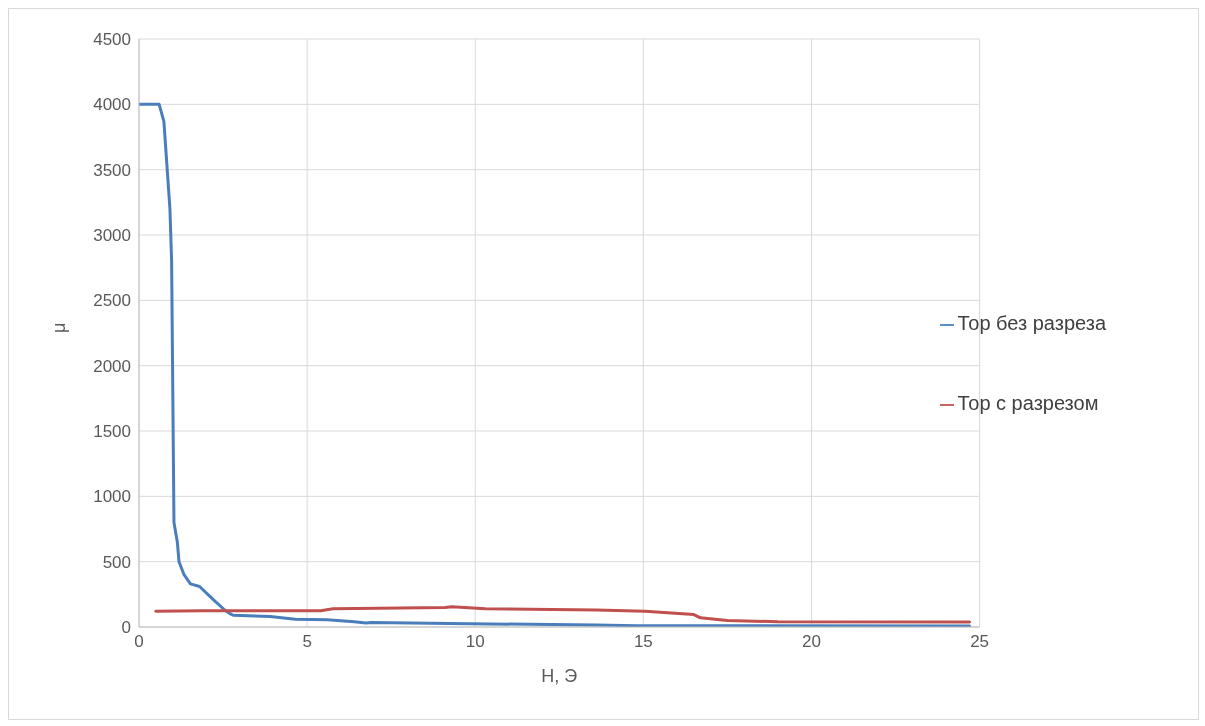  What do you see at coordinates (112, 366) in the screenshot?
I see `y-tick-label: 2000` at bounding box center [112, 366].